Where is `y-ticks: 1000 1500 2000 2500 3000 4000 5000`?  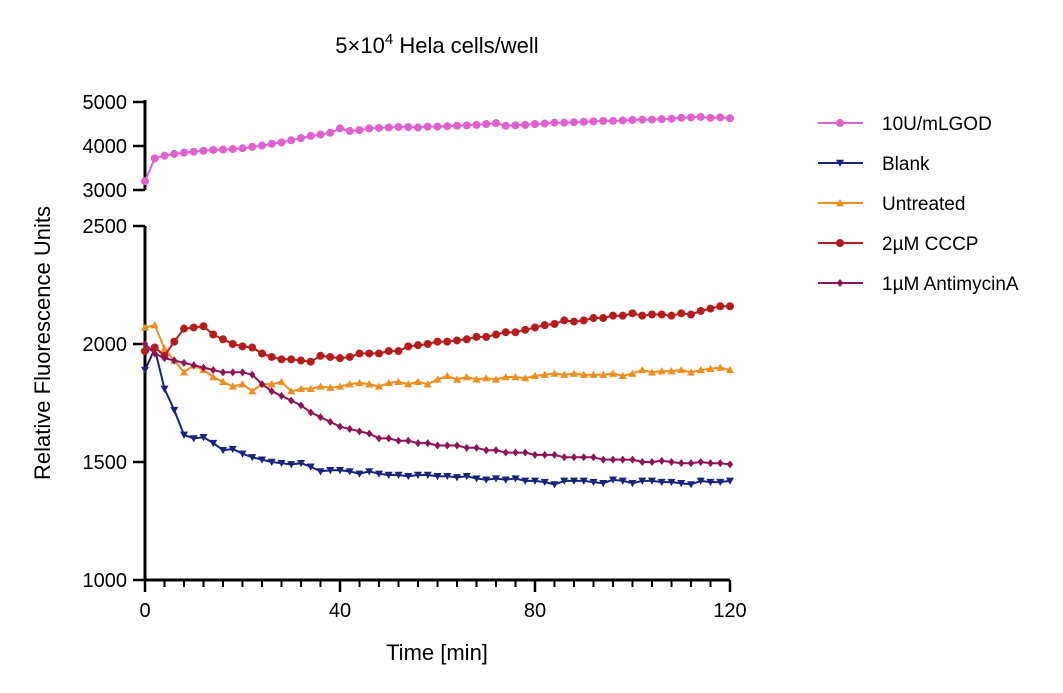 y-ticks: 1000 1500 2000 2500 3000 4000 5000 is located at coordinates (114, 342).